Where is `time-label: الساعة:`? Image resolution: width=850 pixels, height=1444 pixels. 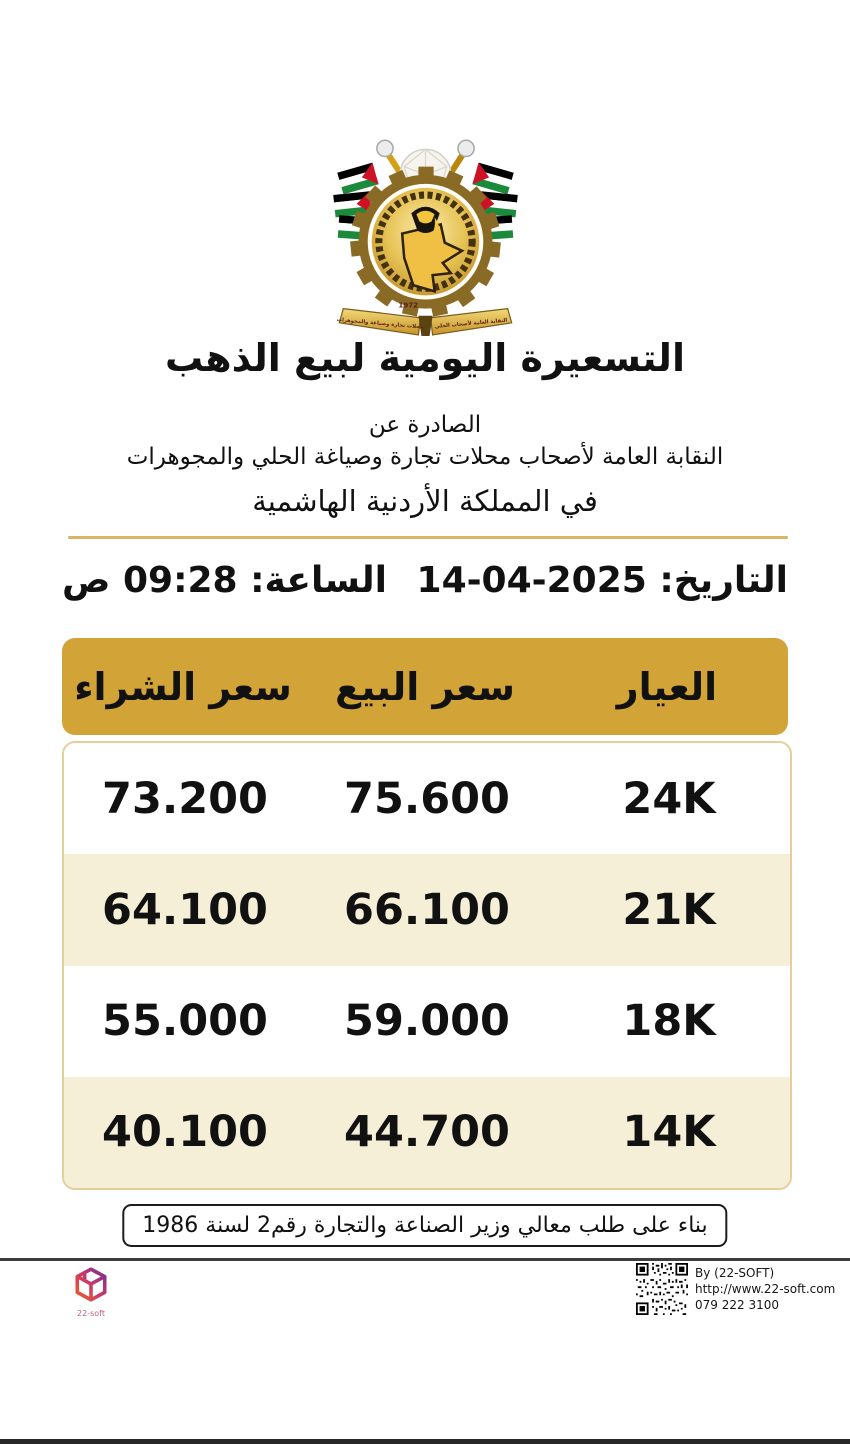
time-label: الساعة: is located at coordinates (318, 580).